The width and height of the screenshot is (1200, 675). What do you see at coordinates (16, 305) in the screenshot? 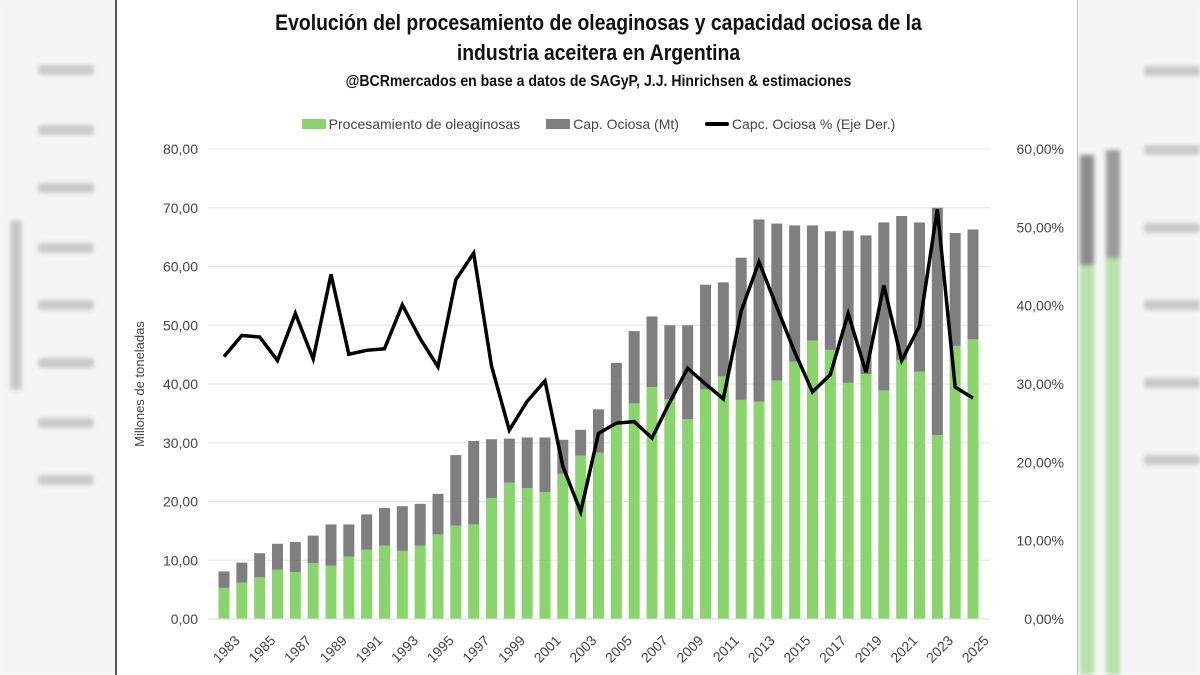
I see `blurred-ylabel` at bounding box center [16, 305].